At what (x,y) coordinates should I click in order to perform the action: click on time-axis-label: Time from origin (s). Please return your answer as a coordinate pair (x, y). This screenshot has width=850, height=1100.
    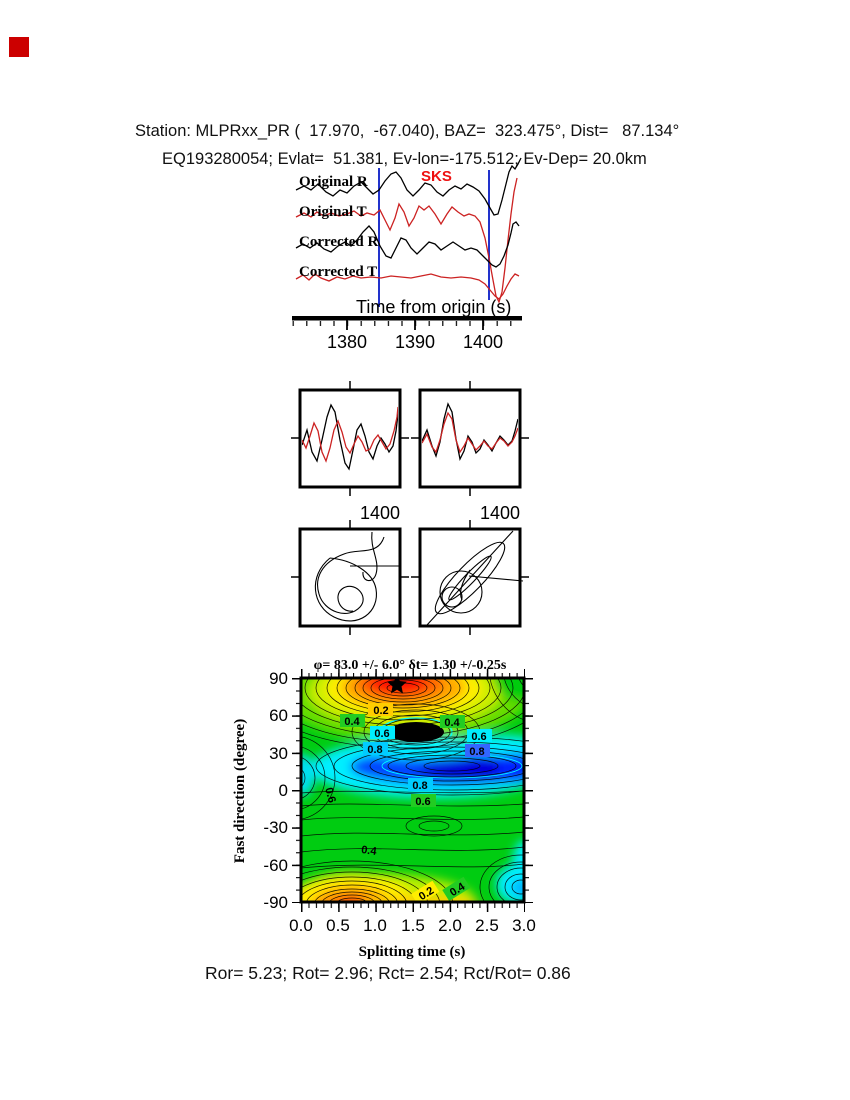
    Looking at the image, I should click on (433, 307).